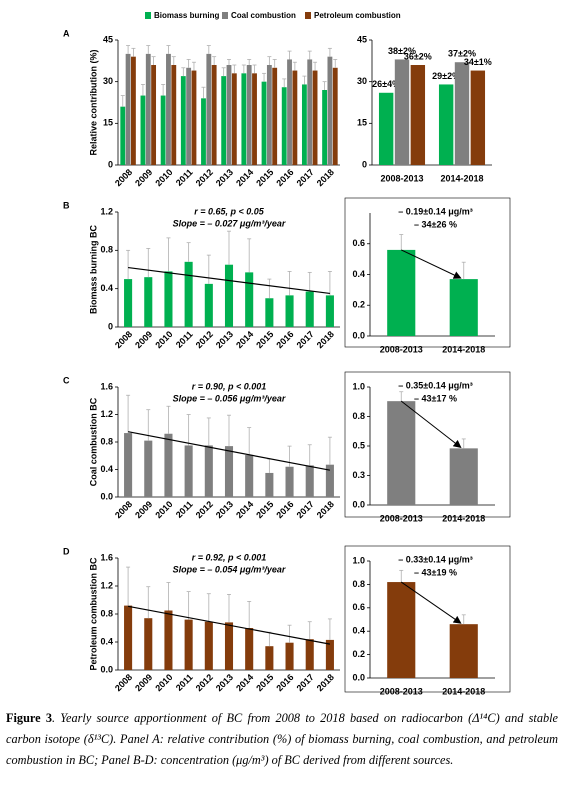 Image resolution: width=564 pixels, height=803 pixels. What do you see at coordinates (435, 559) in the screenshot?
I see `annotation: – 0.33±0.14 μg/m³` at bounding box center [435, 559].